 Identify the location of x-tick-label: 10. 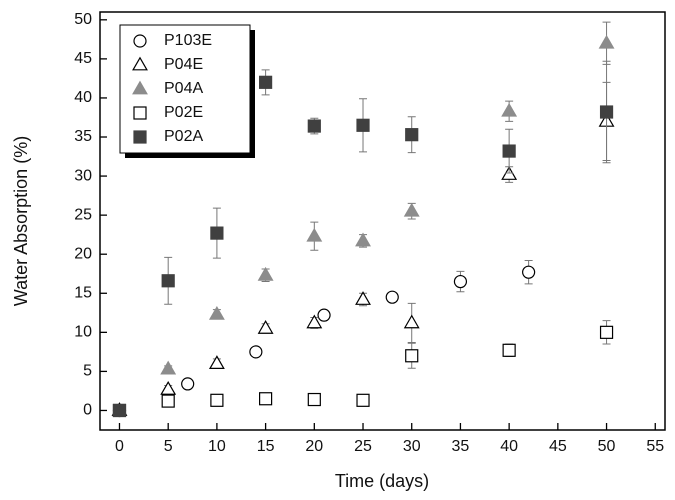
(217, 446).